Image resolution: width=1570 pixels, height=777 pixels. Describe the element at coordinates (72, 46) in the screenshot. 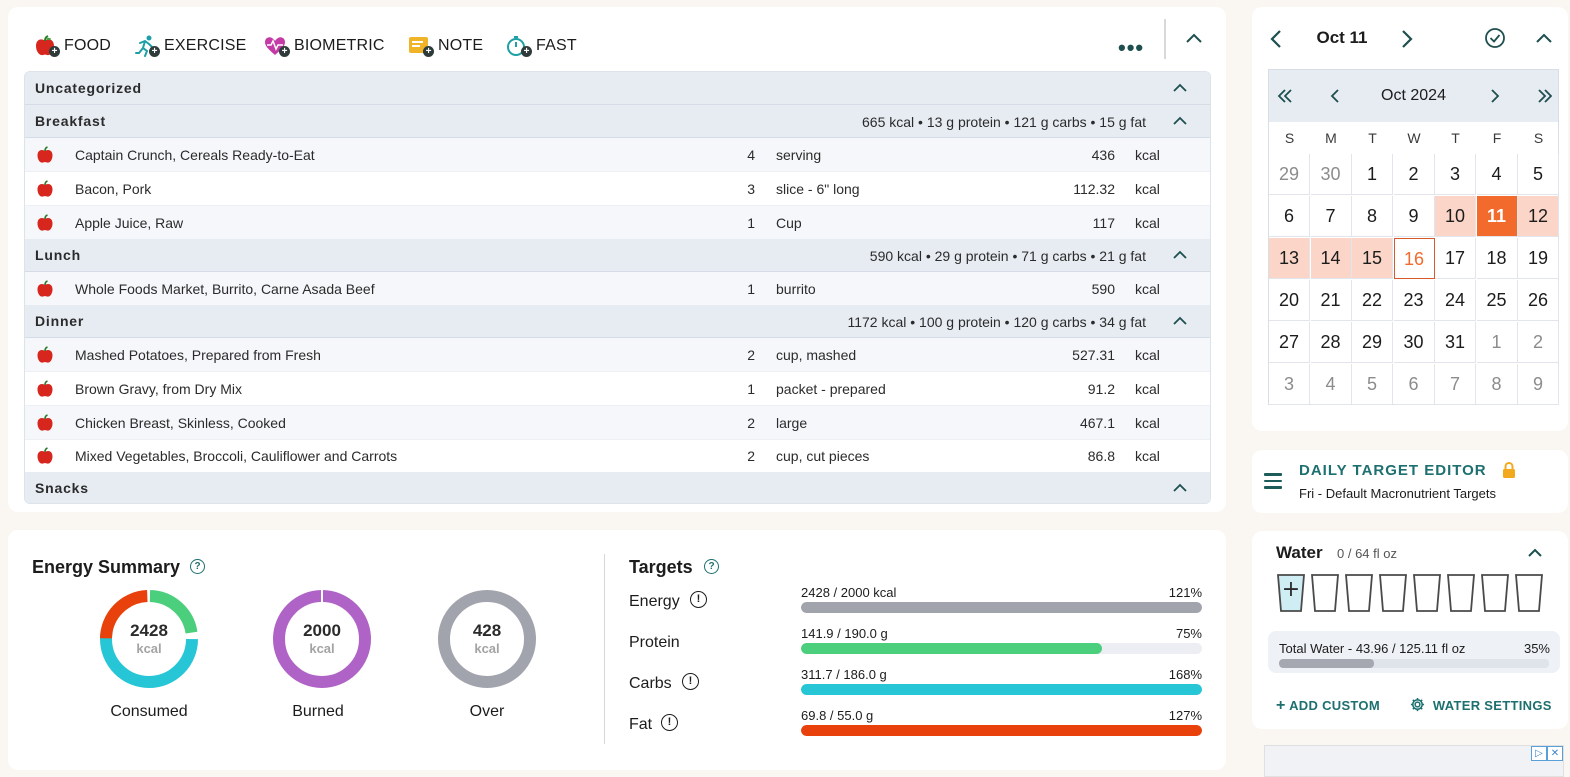

I see `add-food-button: + FOOD` at that location.